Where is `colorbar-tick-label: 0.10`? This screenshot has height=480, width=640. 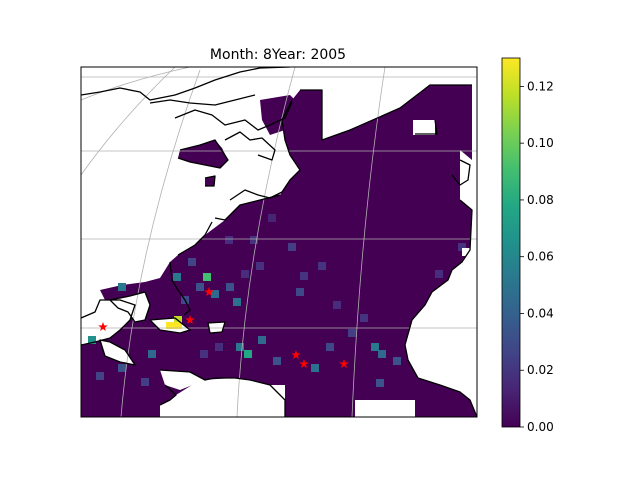 colorbar-tick-label: 0.10 is located at coordinates (540, 143).